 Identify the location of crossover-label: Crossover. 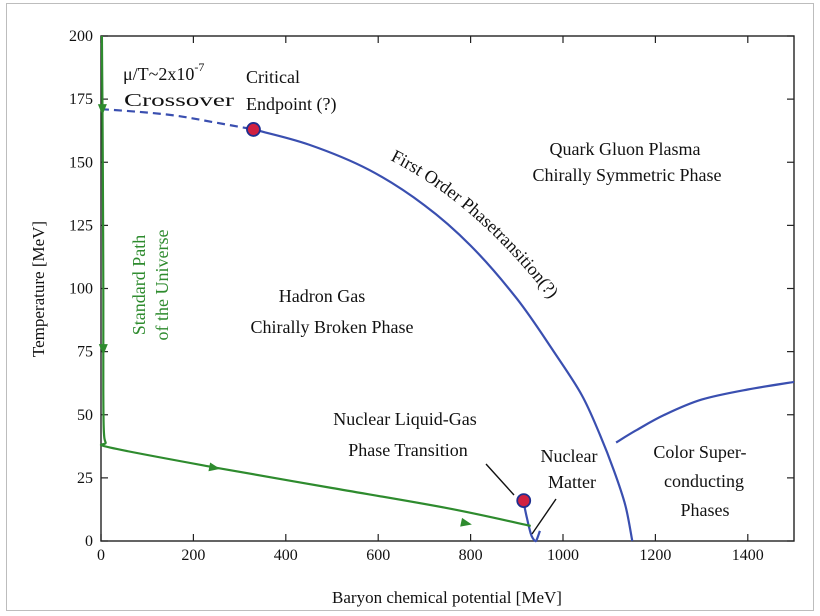
(179, 100).